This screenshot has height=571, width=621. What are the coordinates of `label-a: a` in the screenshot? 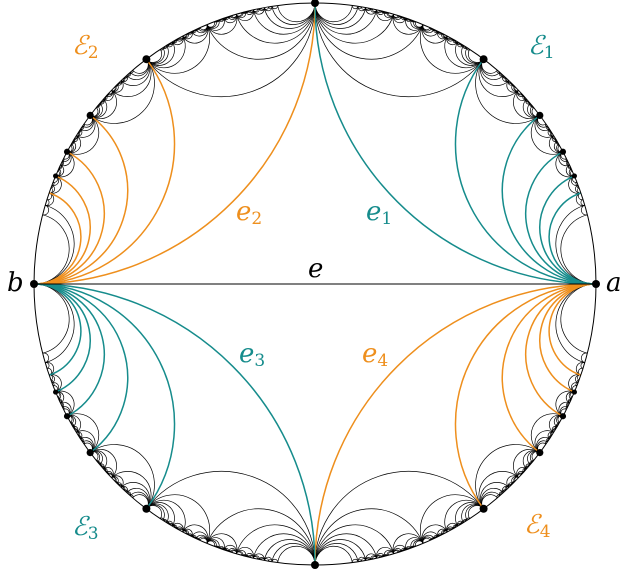 It's located at (613, 283).